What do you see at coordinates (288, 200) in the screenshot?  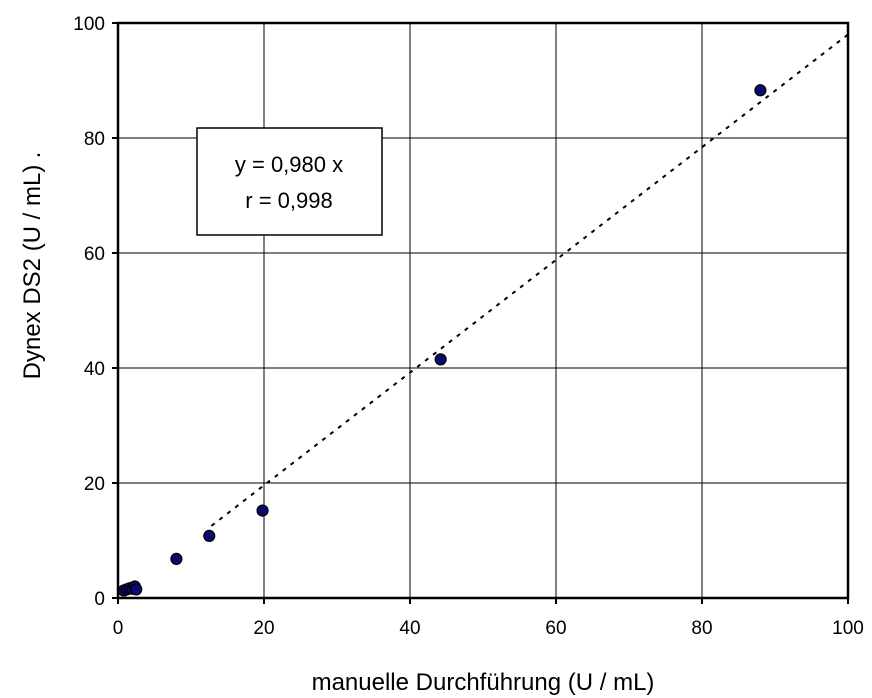 I see `annotation-correlation: r = 0,998` at bounding box center [288, 200].